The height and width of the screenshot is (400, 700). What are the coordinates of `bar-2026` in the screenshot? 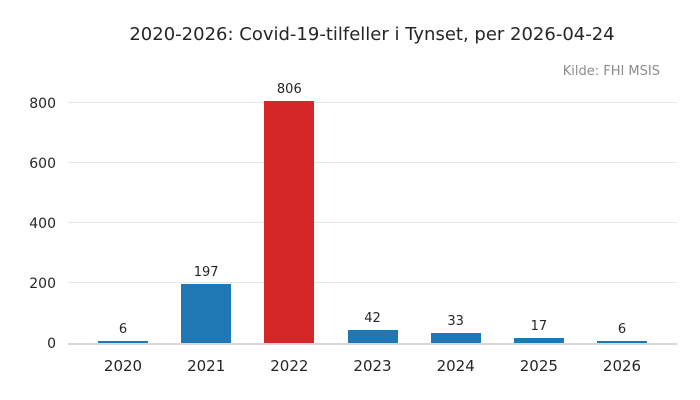 It's located at (622, 342).